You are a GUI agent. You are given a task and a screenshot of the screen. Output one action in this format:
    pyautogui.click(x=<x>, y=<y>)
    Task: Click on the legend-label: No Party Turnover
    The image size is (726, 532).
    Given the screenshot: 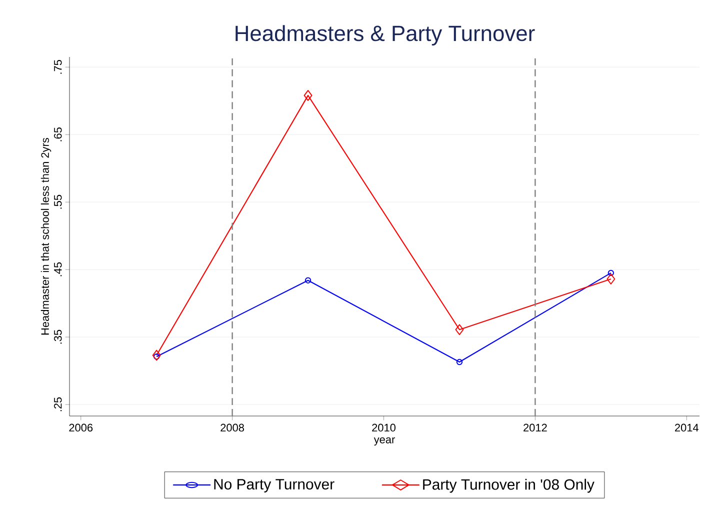 What is the action you would take?
    pyautogui.click(x=274, y=485)
    